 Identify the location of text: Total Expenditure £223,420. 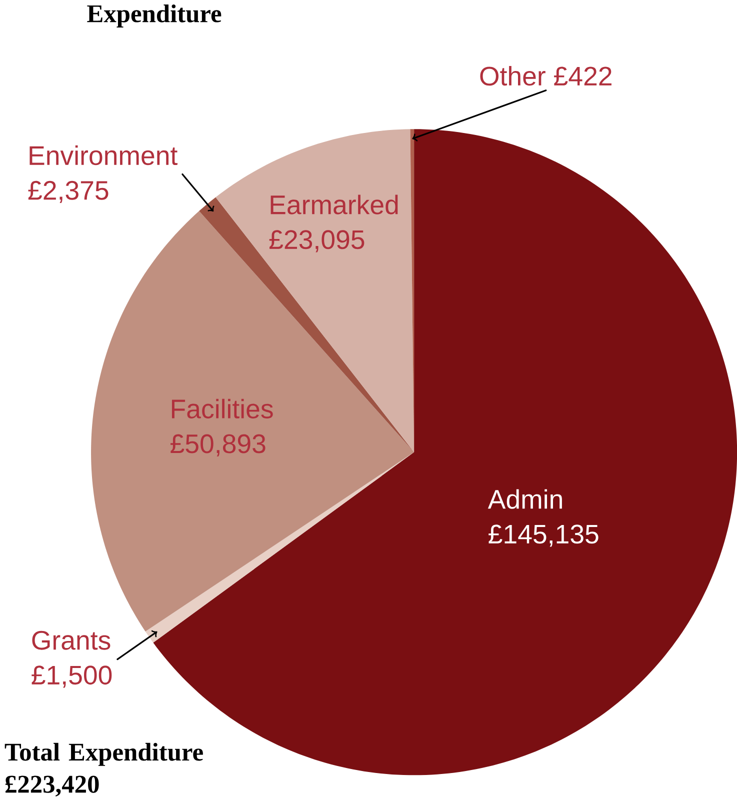
(103, 769).